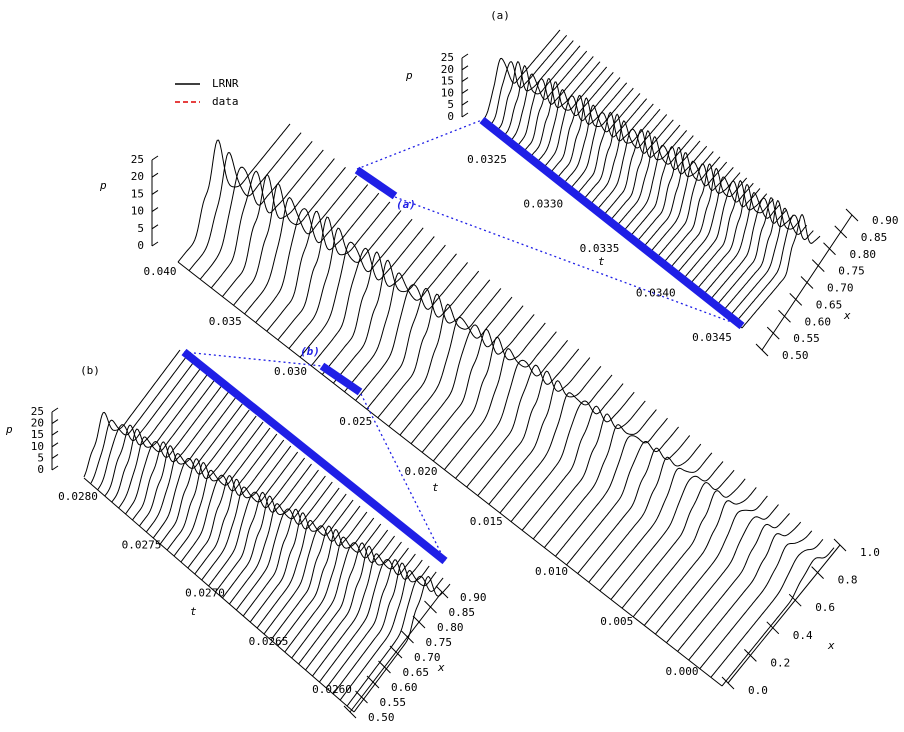  What do you see at coordinates (269, 641) in the screenshot?
I see `t-tick-label: 0.0265` at bounding box center [269, 641].